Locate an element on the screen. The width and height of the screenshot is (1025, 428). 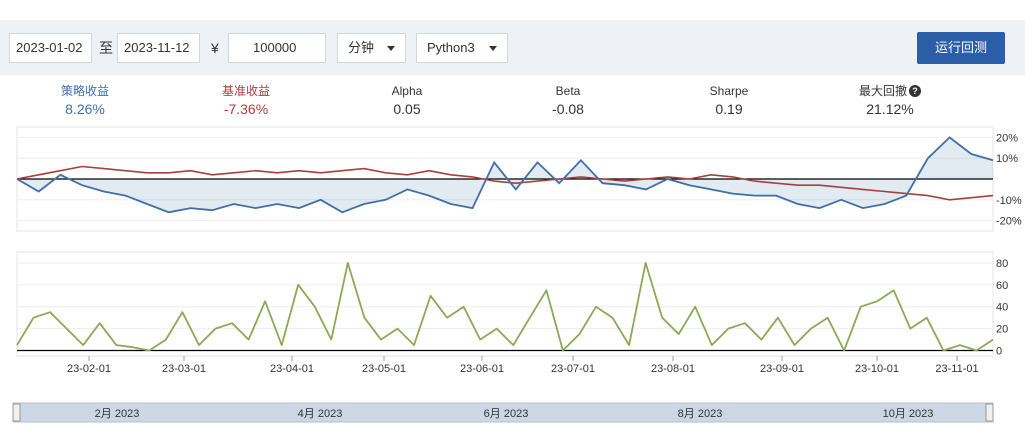
capital-input: 100000 is located at coordinates (277, 48).